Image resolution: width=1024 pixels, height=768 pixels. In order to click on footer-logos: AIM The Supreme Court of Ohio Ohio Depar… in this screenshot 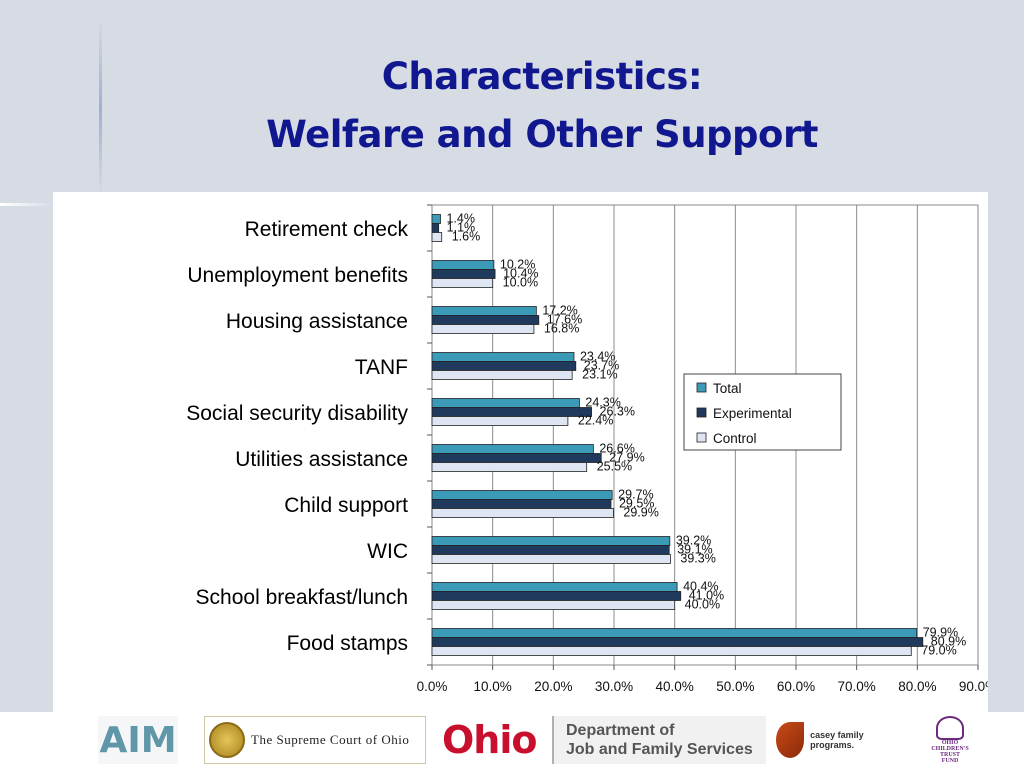, I will do `click(512, 740)`.